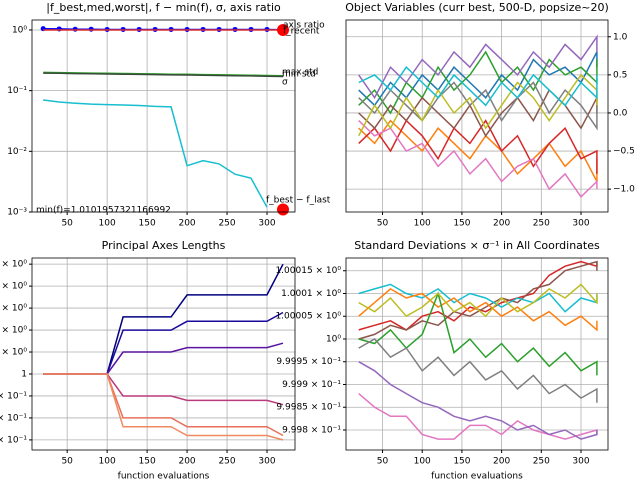  What do you see at coordinates (620, 113) in the screenshot?
I see `y-tick-label: 0.0` at bounding box center [620, 113].